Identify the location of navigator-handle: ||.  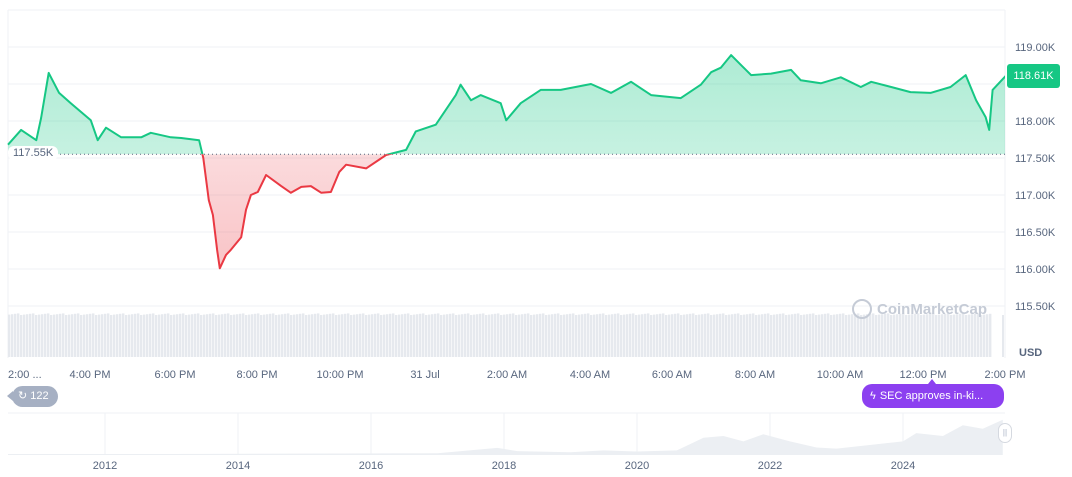
(1005, 433).